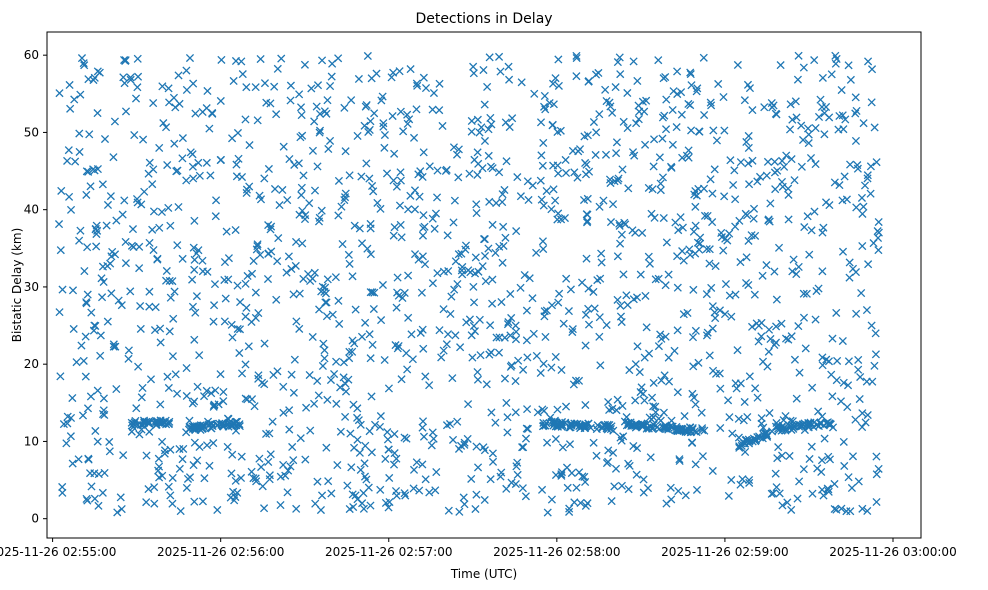  Describe the element at coordinates (483, 574) in the screenshot. I see `x-axis-label: Time (UTC)` at that location.